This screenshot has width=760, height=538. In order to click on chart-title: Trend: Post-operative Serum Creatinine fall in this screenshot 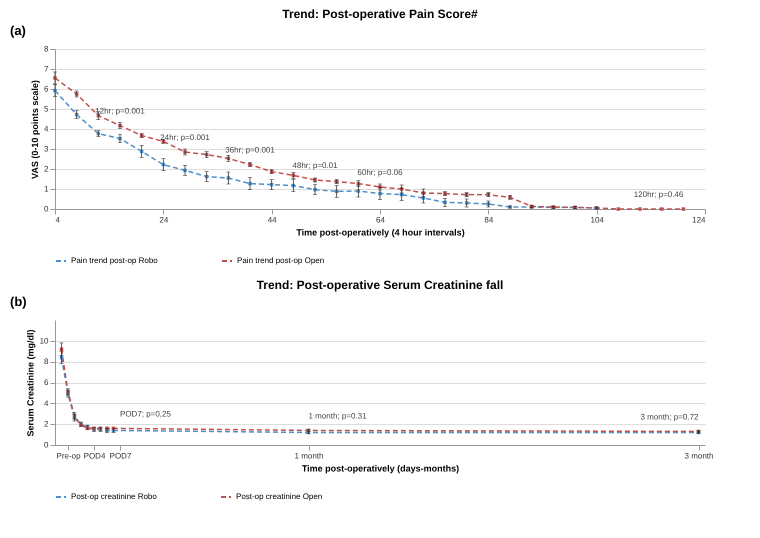, I will do `click(380, 285)`.